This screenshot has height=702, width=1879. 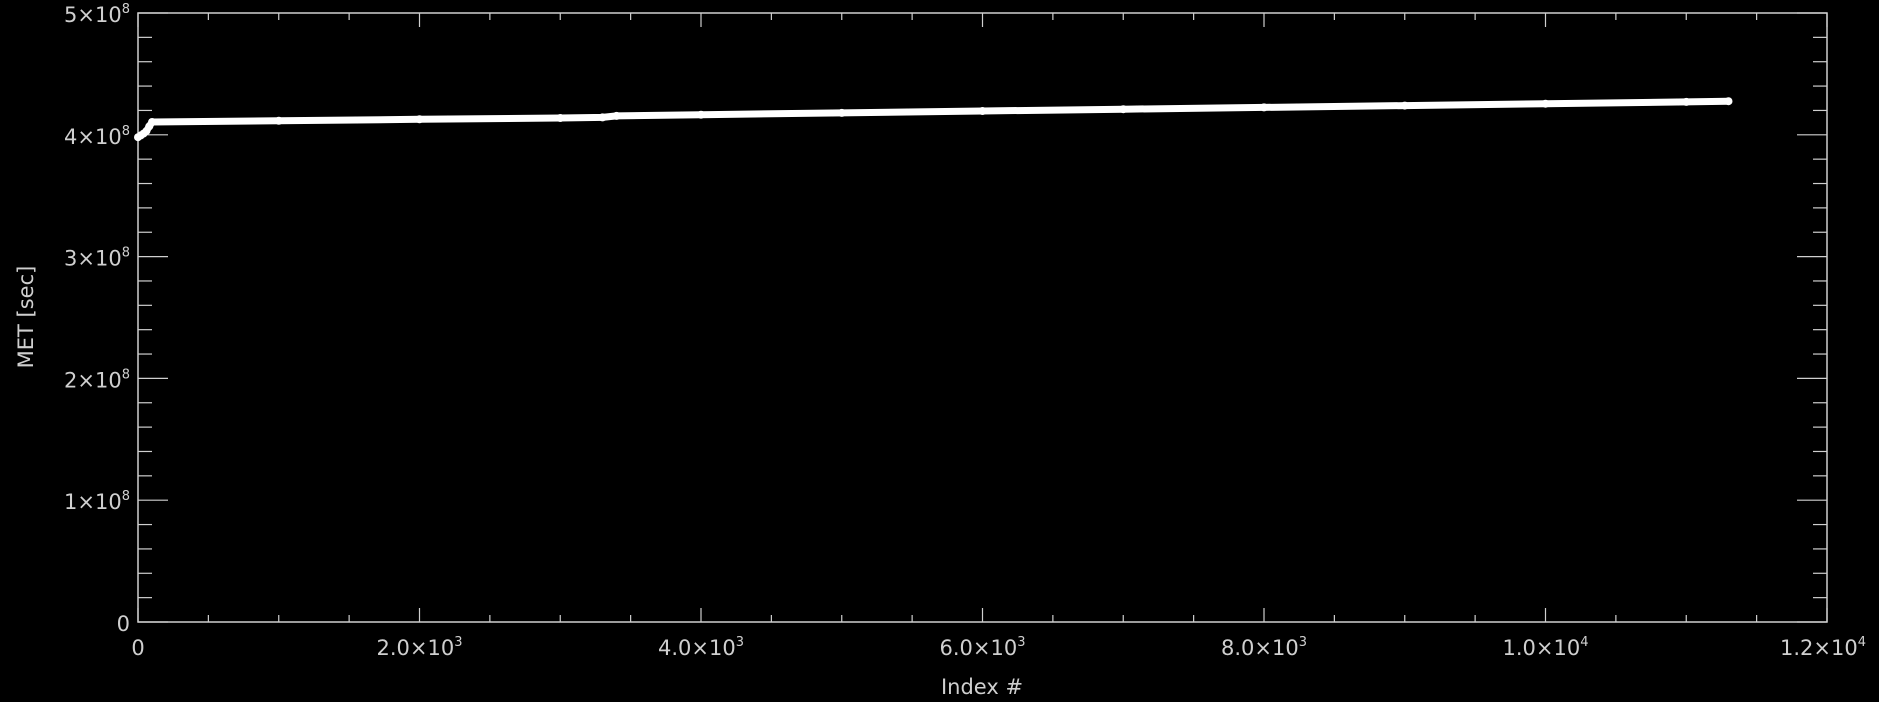 What do you see at coordinates (982, 687) in the screenshot?
I see `x-axis-label: Index #` at bounding box center [982, 687].